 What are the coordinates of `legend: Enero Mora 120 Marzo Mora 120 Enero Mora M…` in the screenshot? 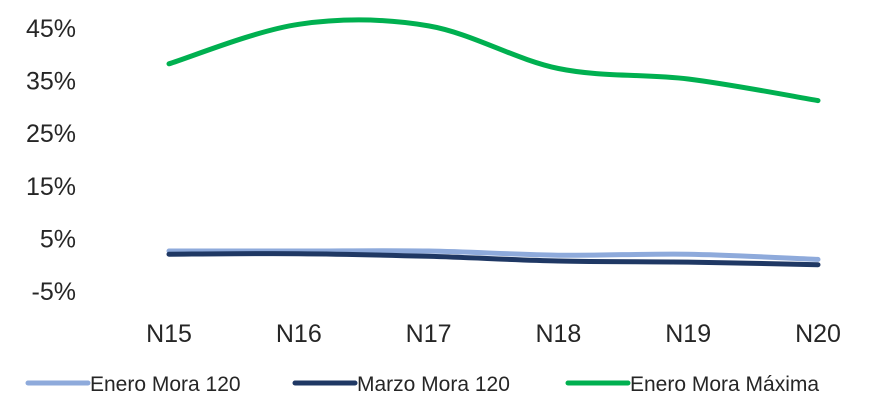 It's located at (422, 384).